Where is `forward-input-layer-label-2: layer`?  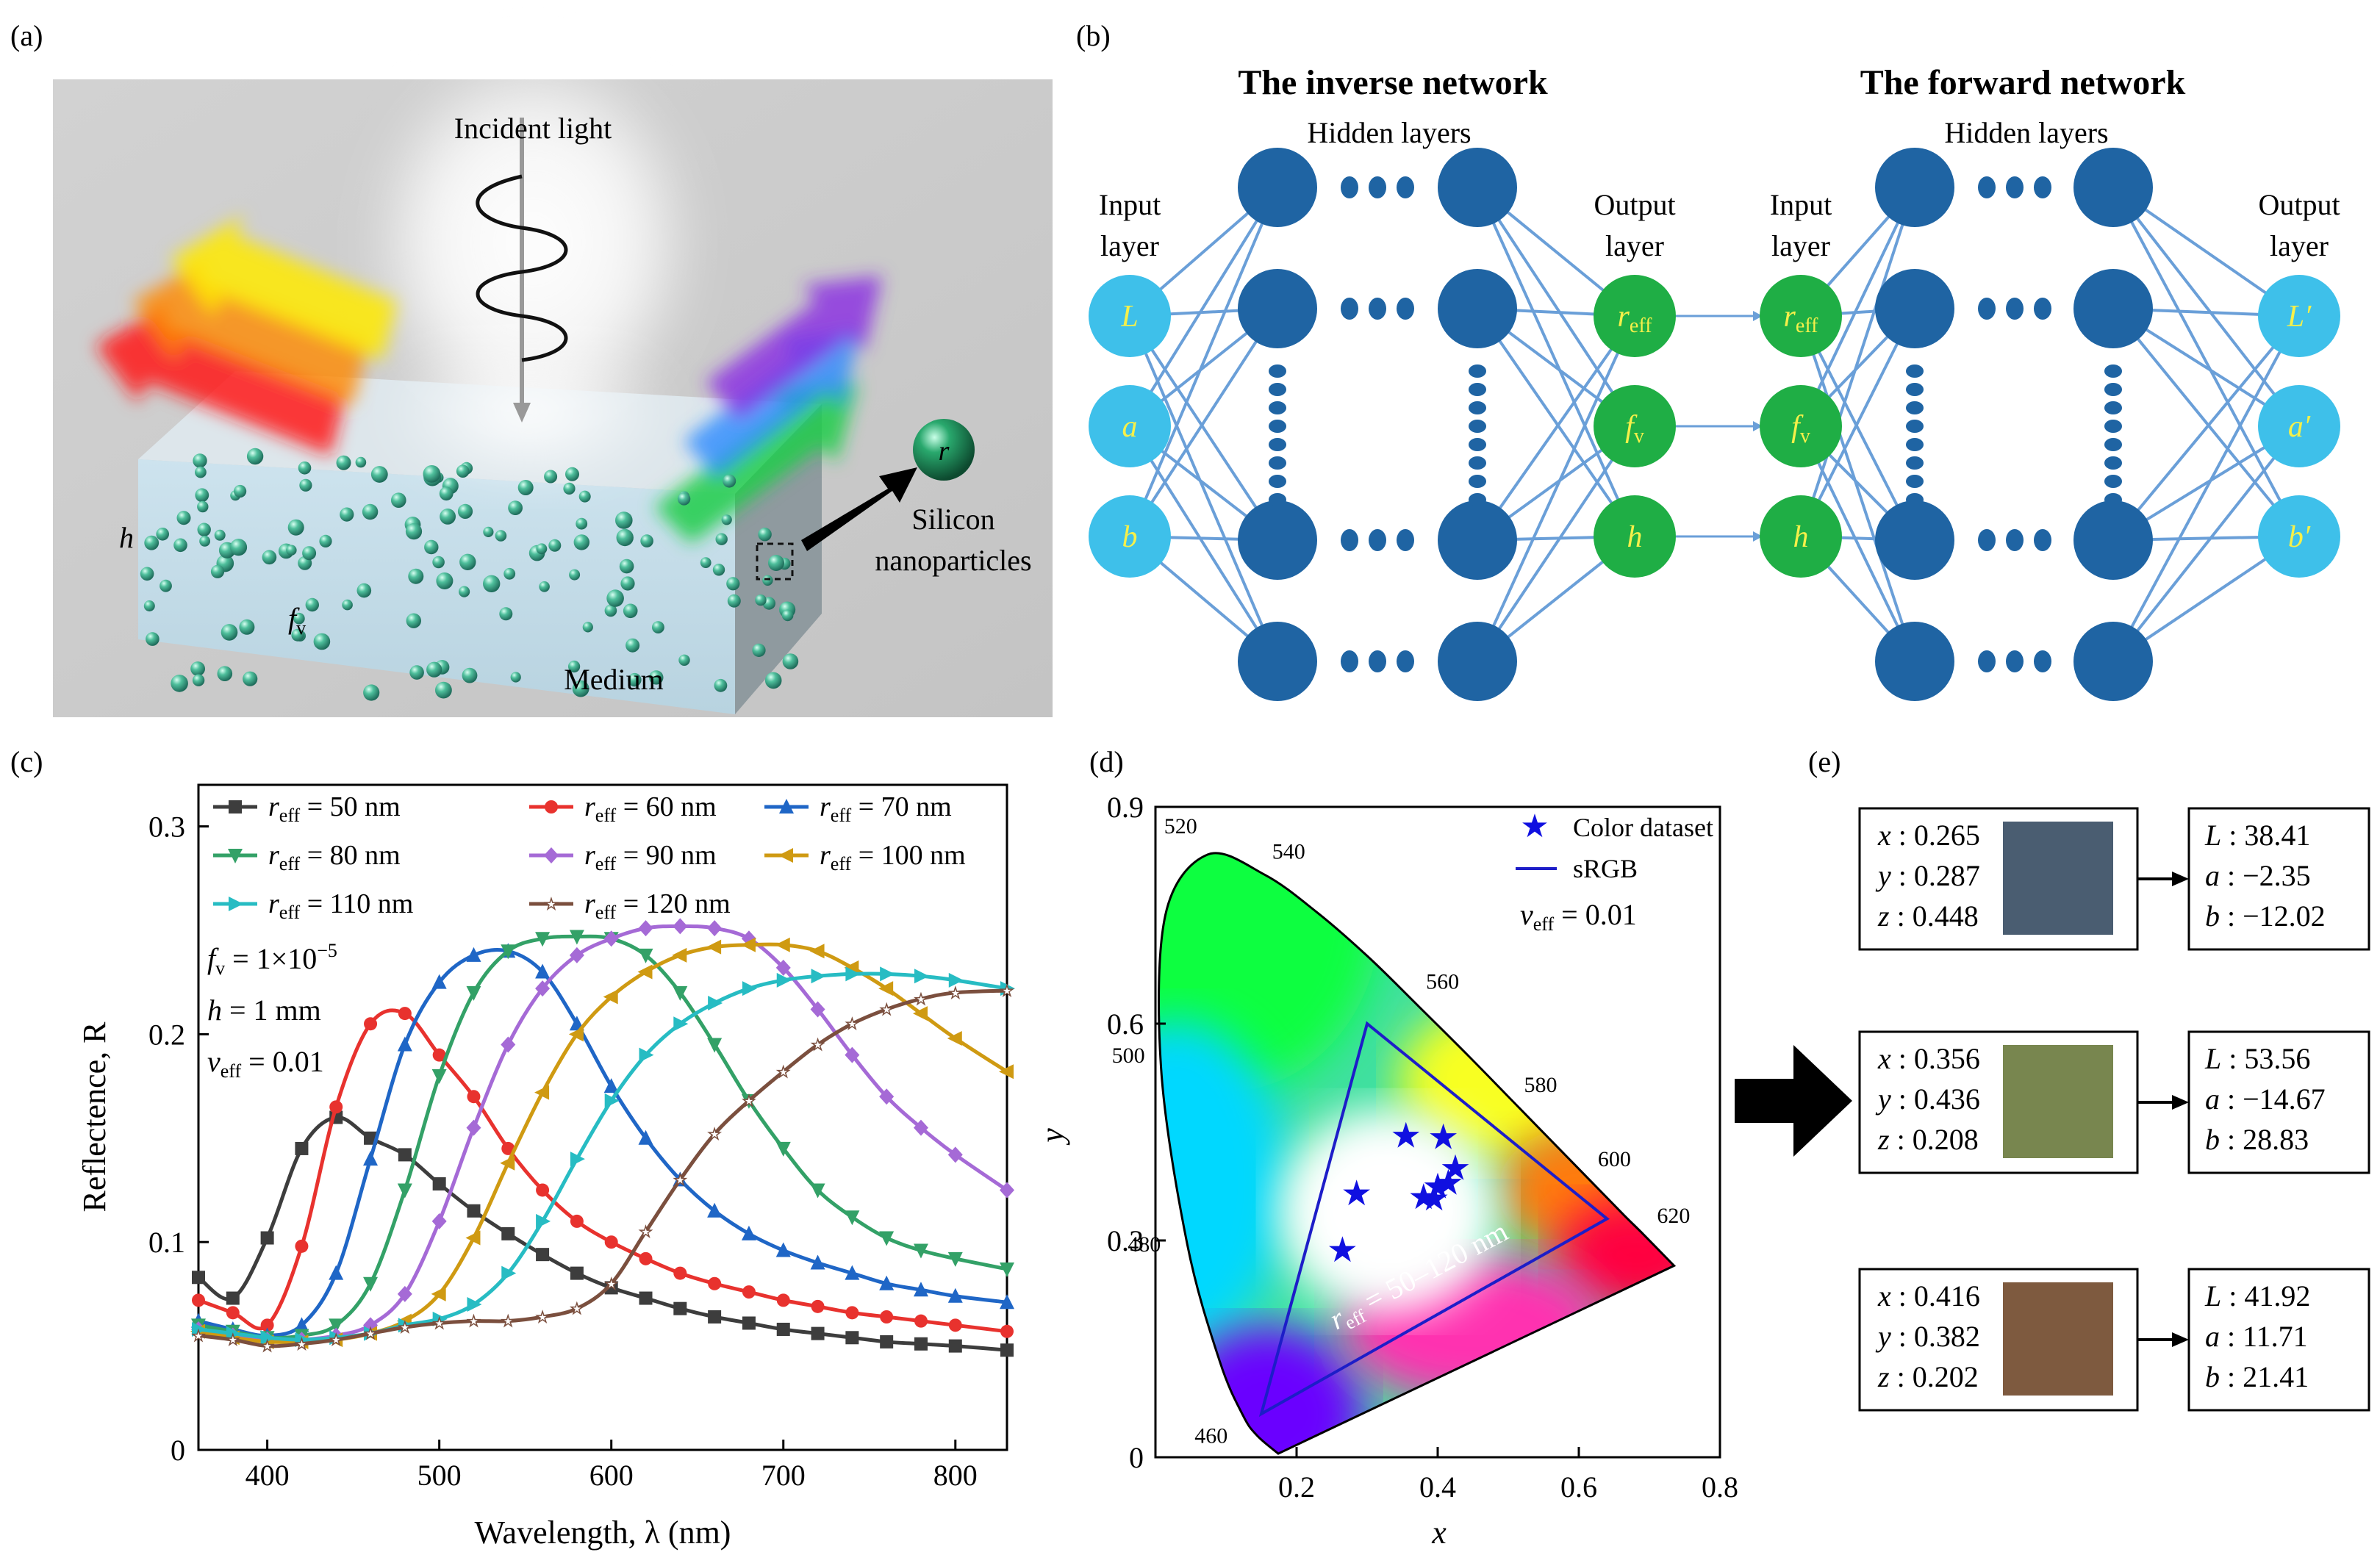
forward-input-layer-label-2: layer is located at coordinates (1800, 245).